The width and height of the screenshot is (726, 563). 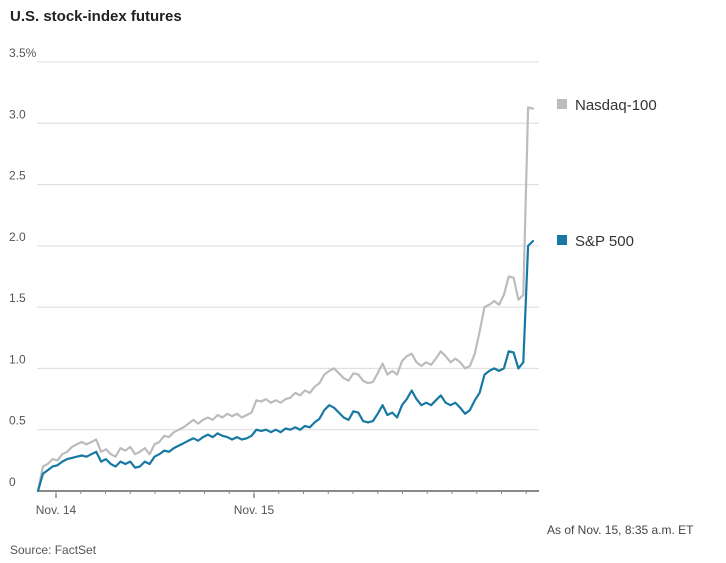 I want to click on y-tick-label-6: 3.0, so click(x=17, y=114).